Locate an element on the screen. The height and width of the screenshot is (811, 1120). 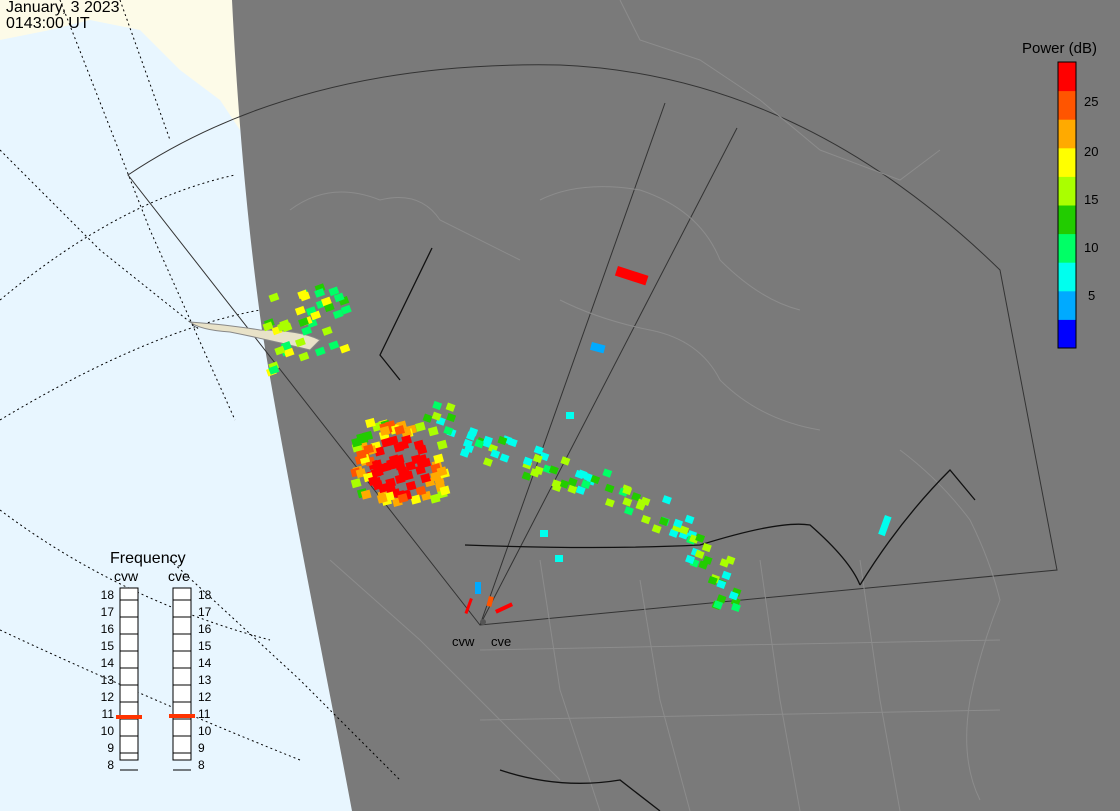
freq-tick-left: 11 is located at coordinates (107, 714).